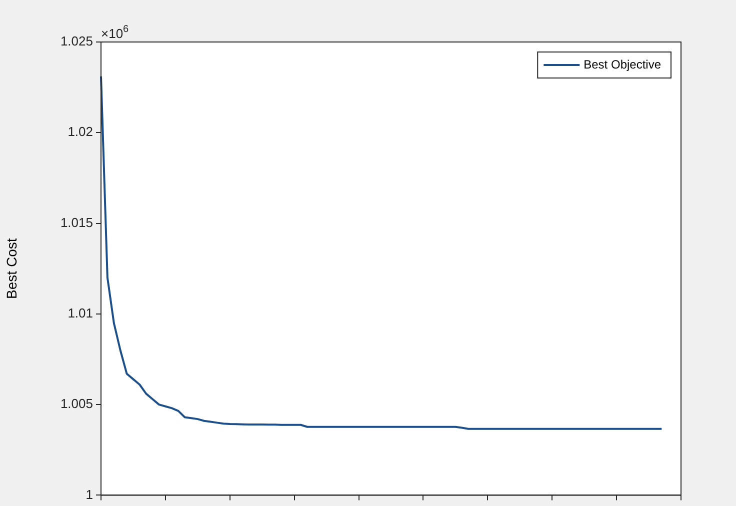  Describe the element at coordinates (76, 222) in the screenshot. I see `y-tick-label: 1.015` at that location.